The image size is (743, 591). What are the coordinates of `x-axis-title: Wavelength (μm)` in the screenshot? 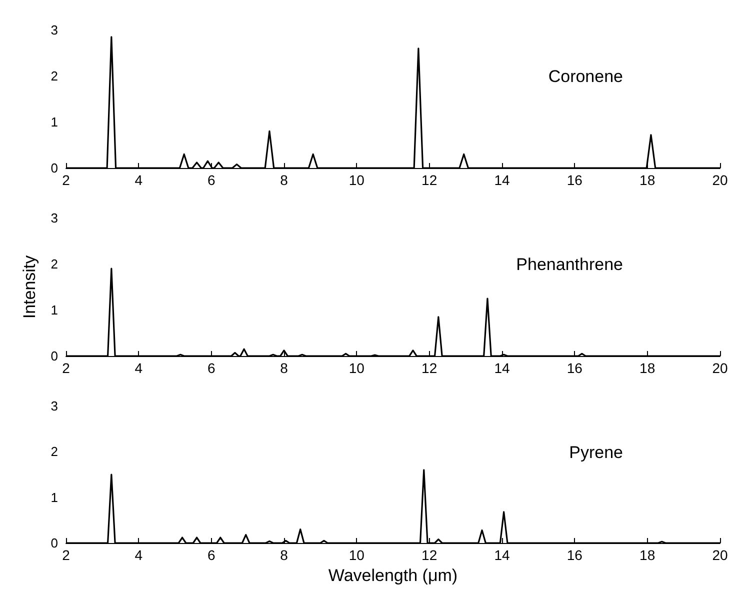 It's located at (393, 575).